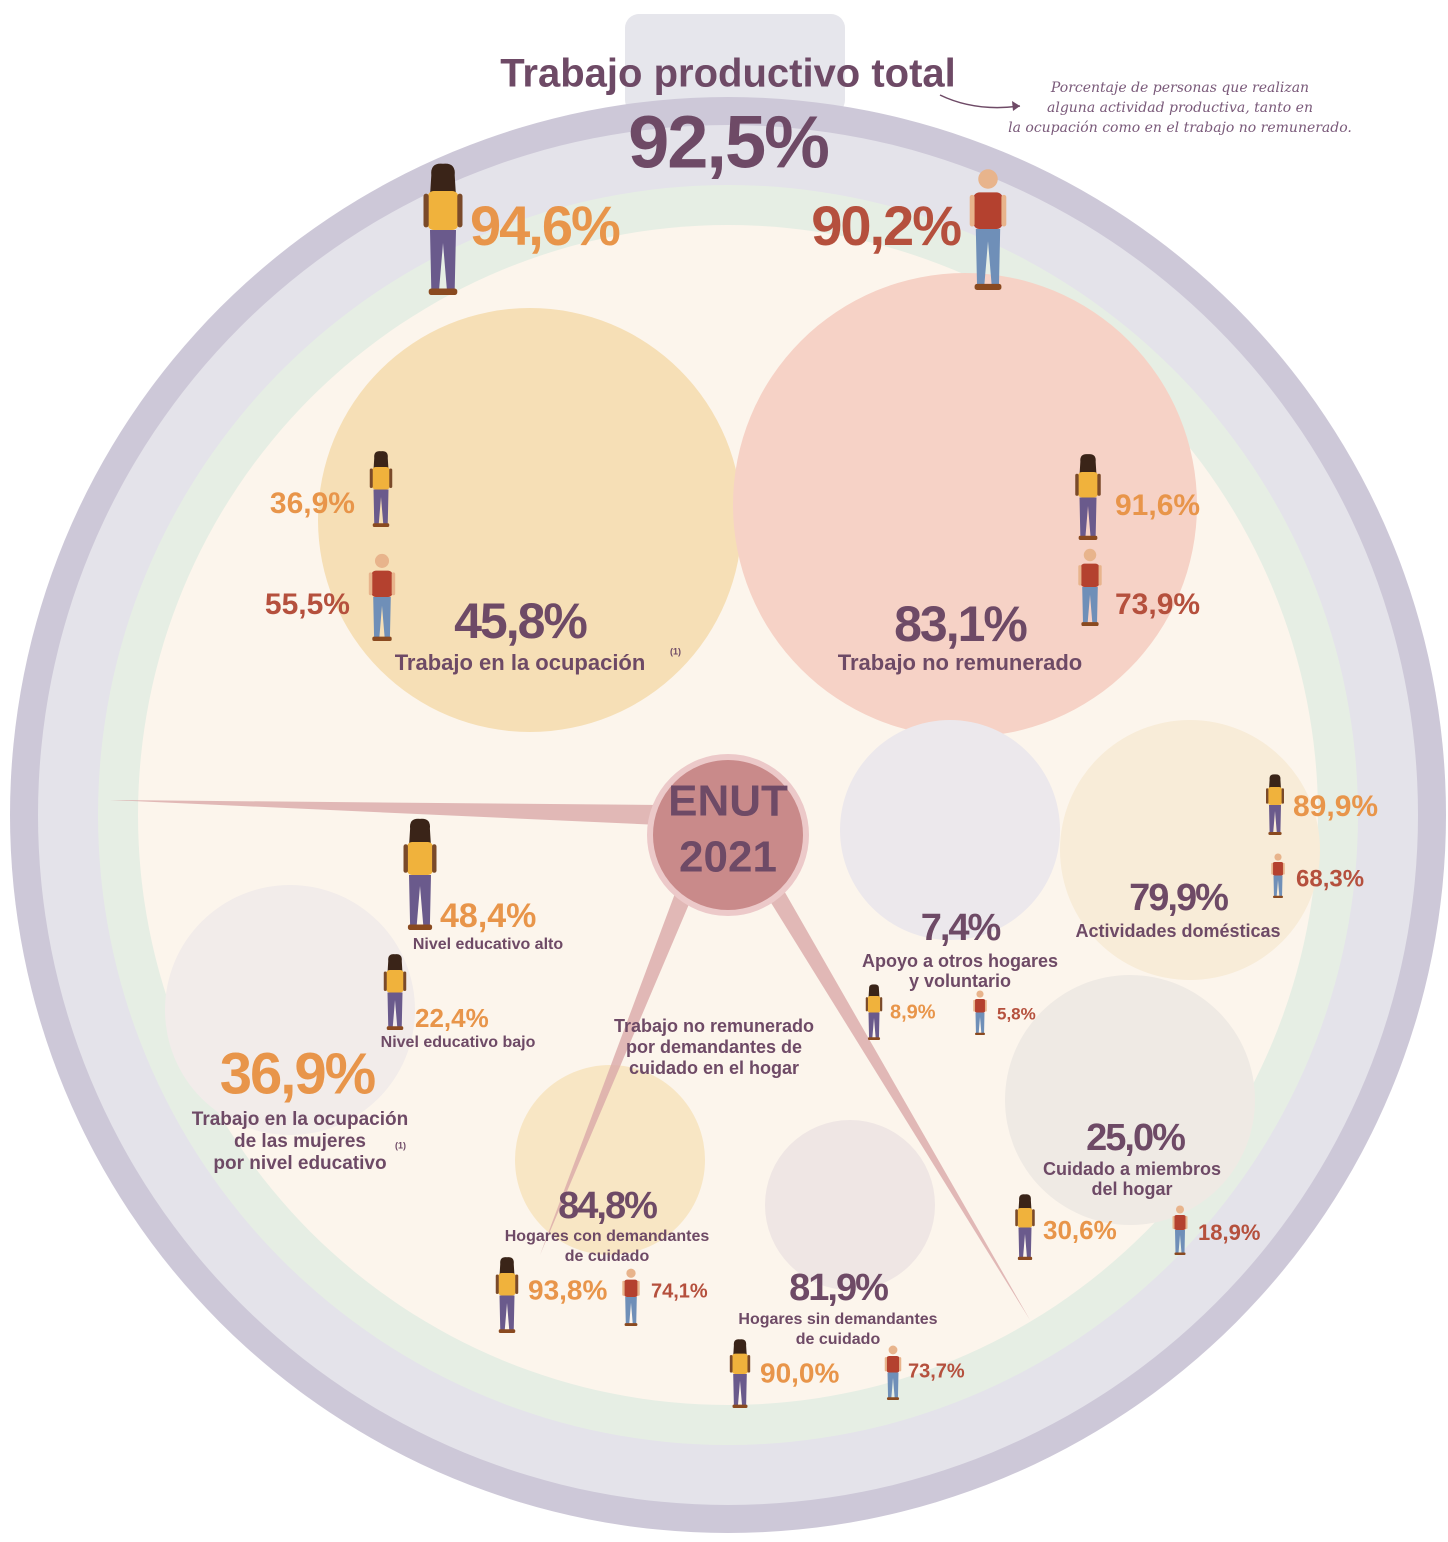  I want to click on label: y voluntario, so click(960, 981).